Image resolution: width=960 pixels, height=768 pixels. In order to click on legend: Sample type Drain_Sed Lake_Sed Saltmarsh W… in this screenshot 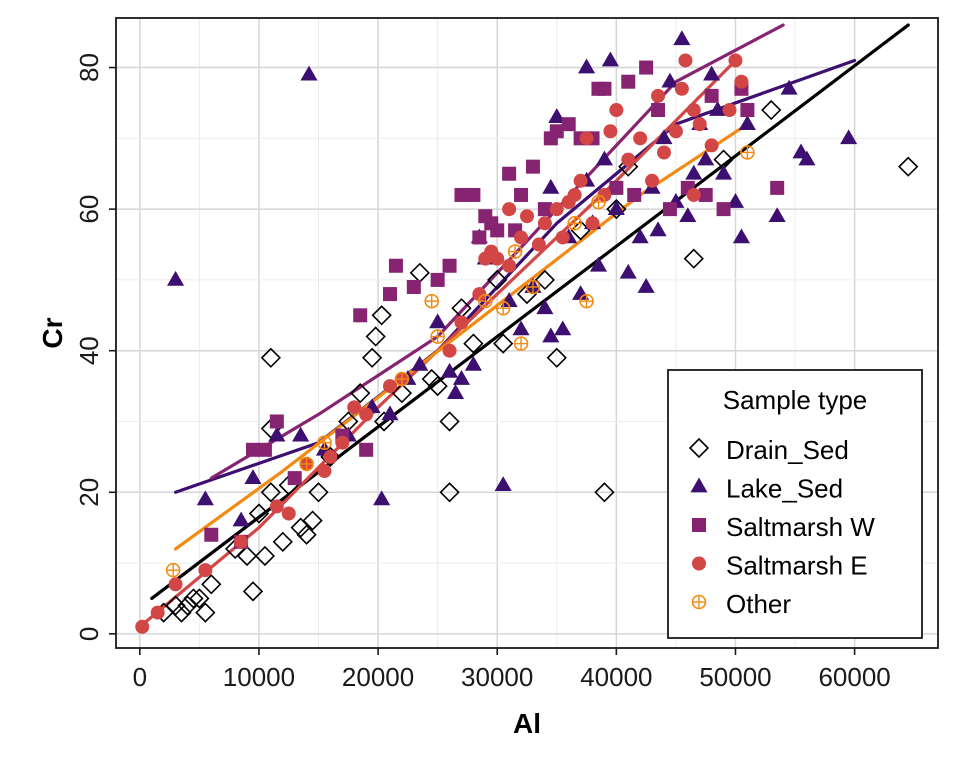, I will do `click(795, 504)`.